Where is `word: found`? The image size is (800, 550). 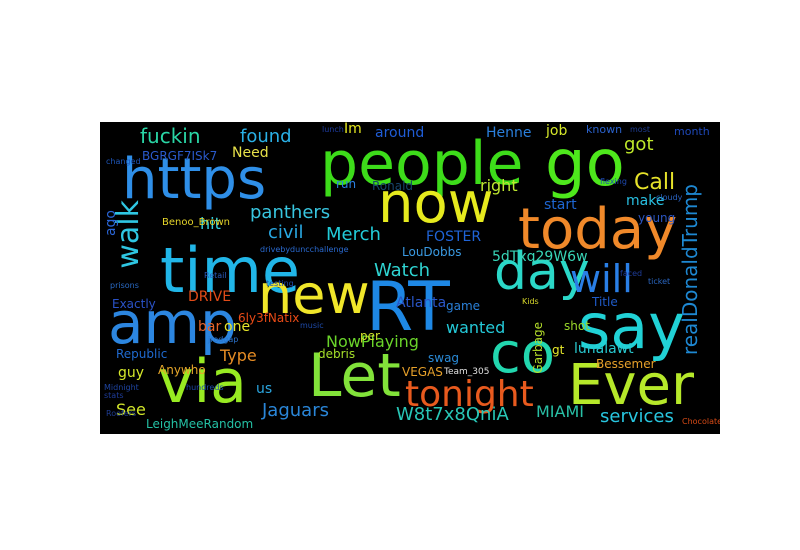
word: found is located at coordinates (266, 136).